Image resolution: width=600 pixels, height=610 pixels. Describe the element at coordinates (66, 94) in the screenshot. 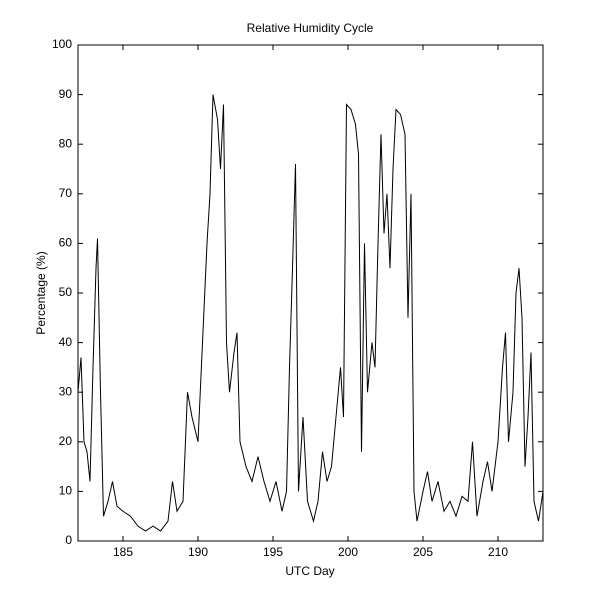

I see `y-tick-label: 90` at that location.